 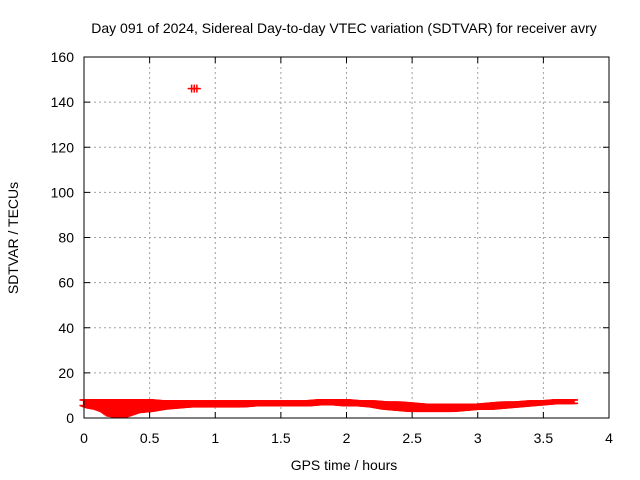 What do you see at coordinates (150, 438) in the screenshot?
I see `x-tick-label: 0.5` at bounding box center [150, 438].